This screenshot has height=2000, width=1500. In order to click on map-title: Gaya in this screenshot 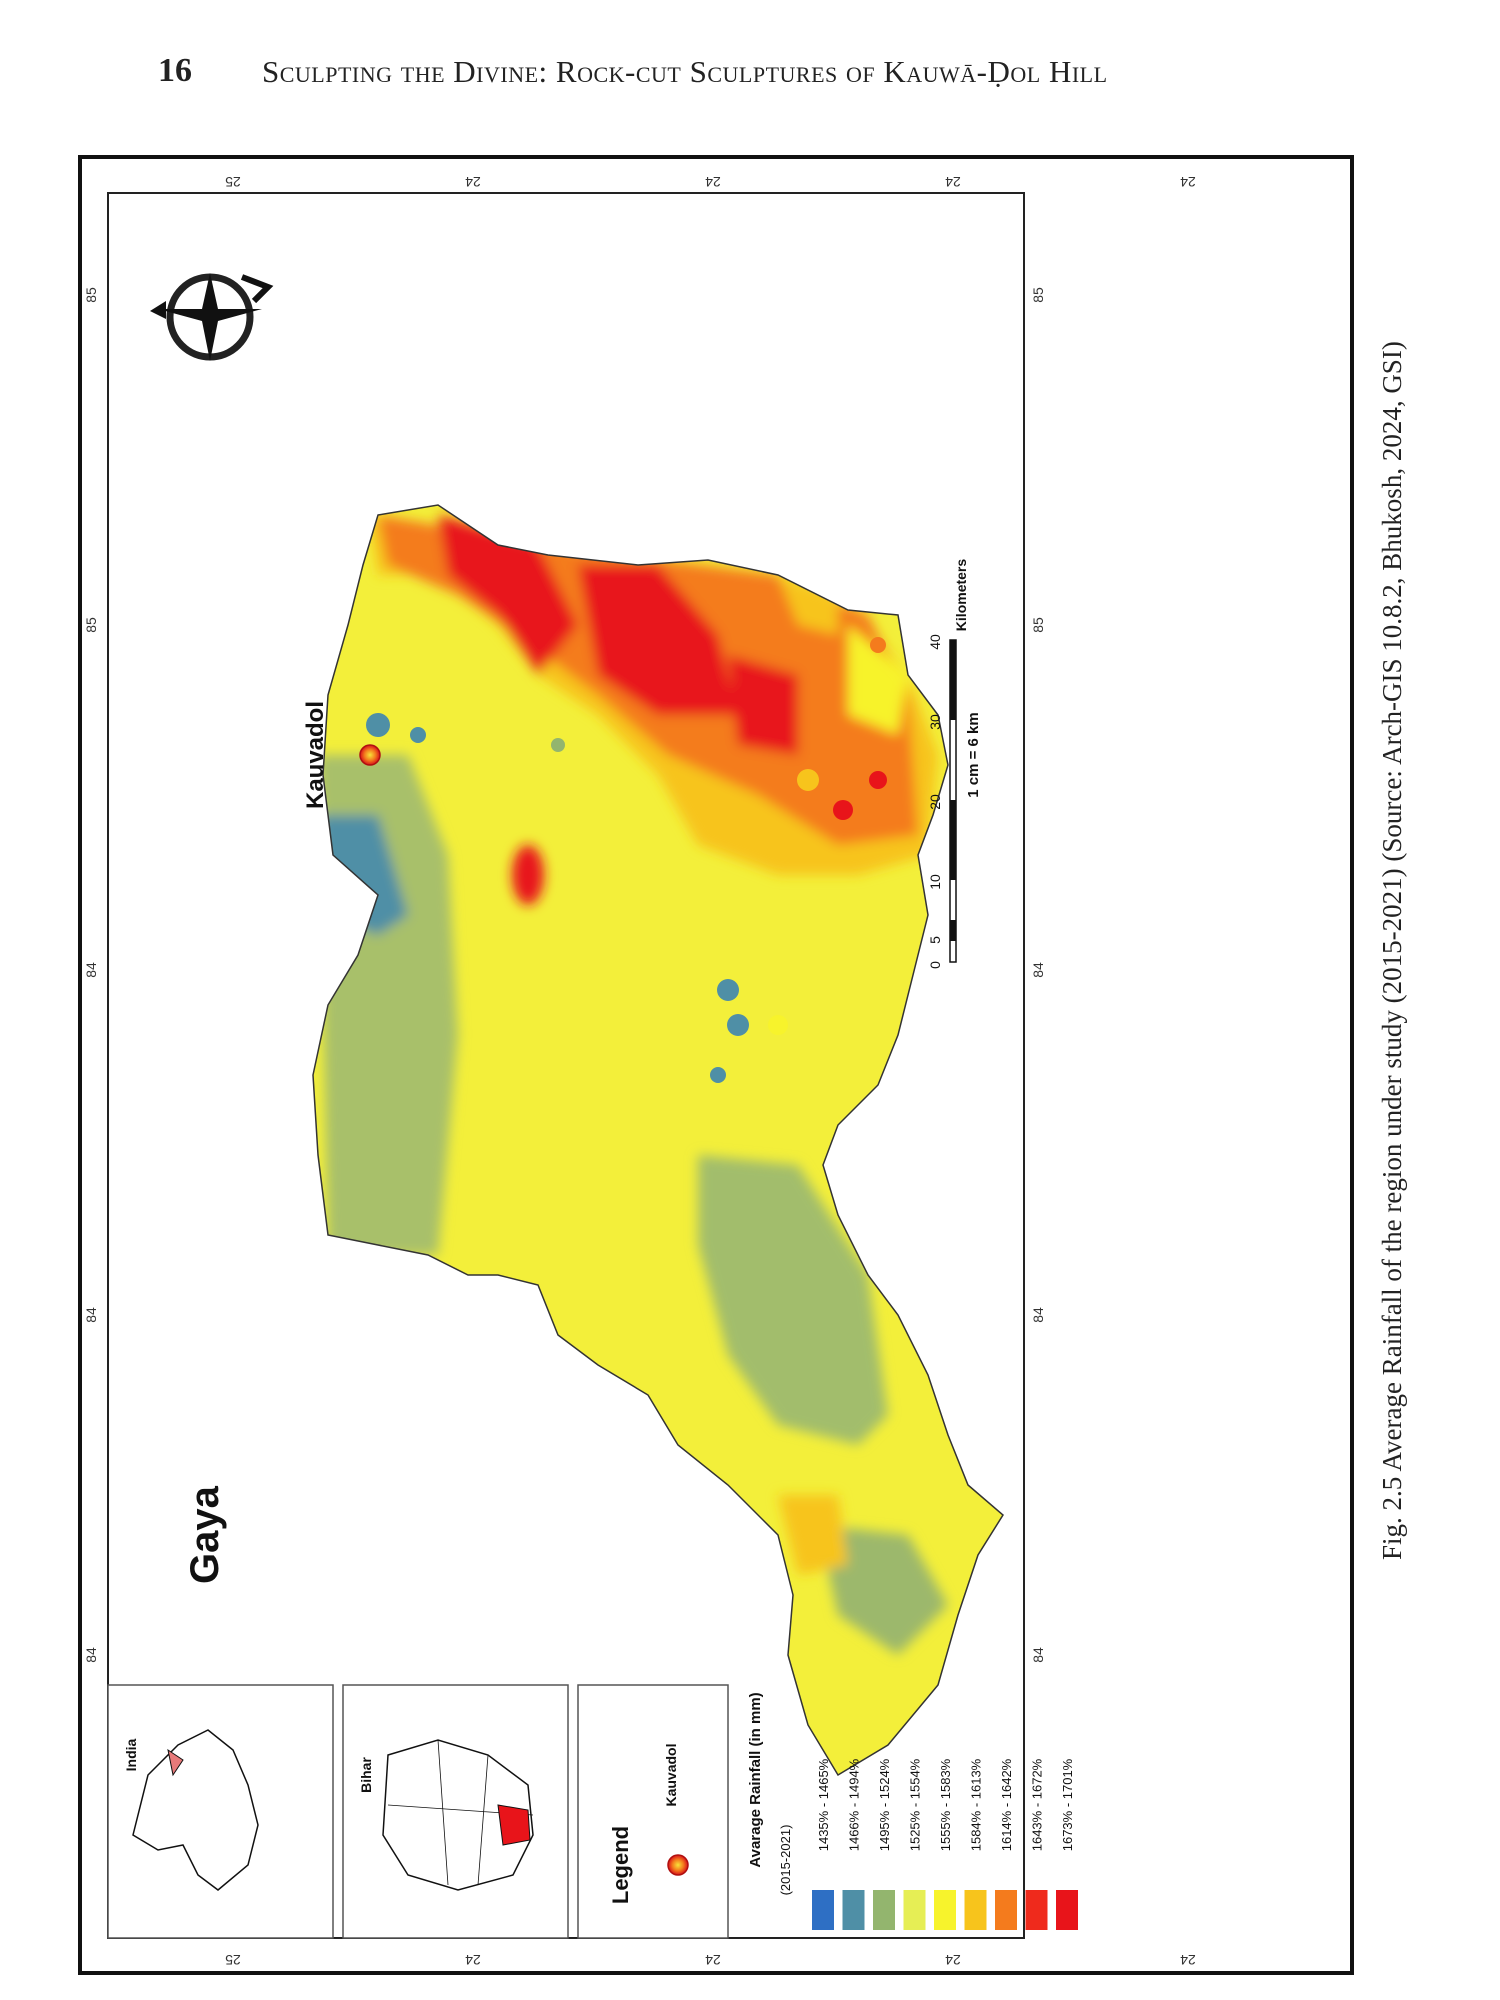, I will do `click(205, 1534)`.